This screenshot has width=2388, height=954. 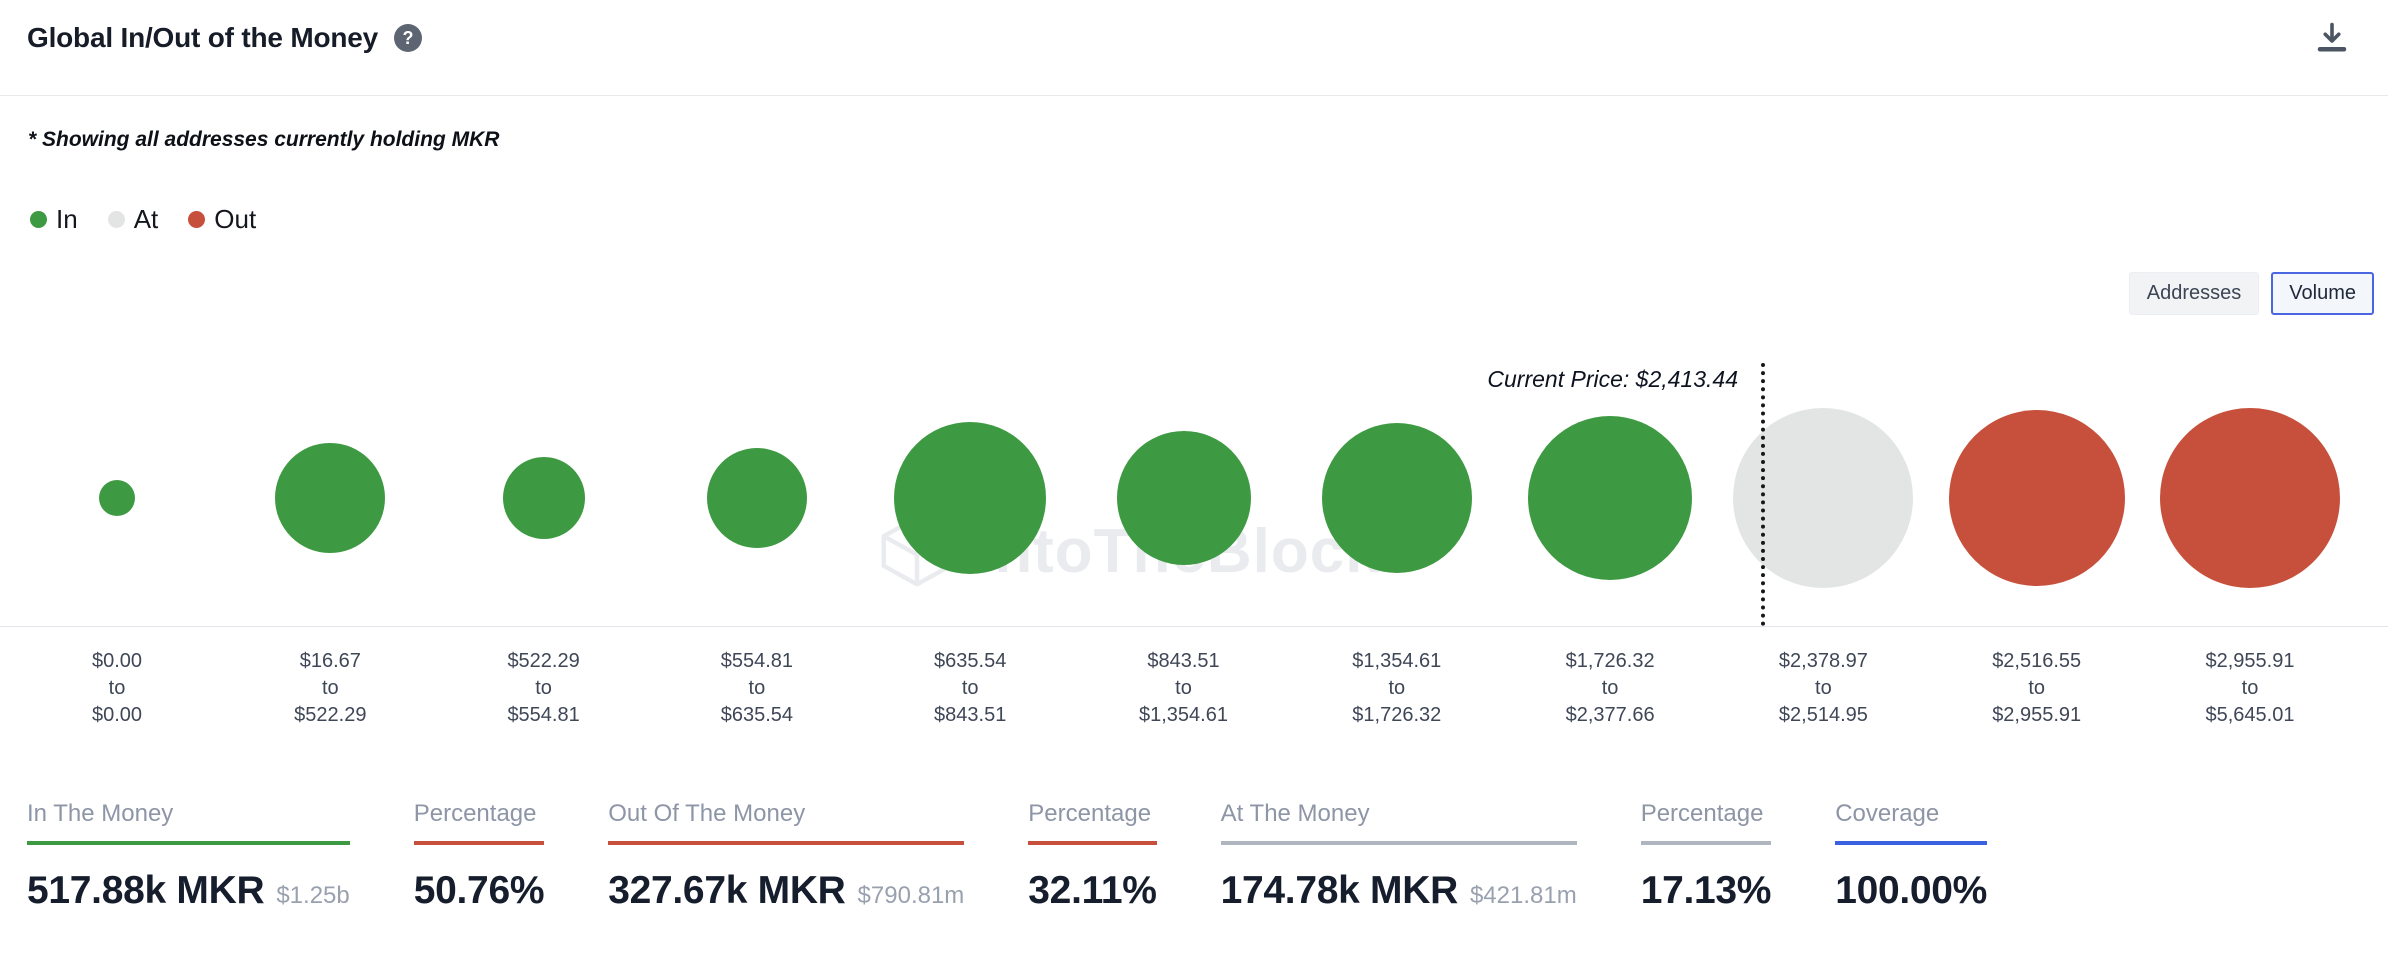 I want to click on price-range-label: $1,354.61 to $1,726.32, so click(x=1397, y=688).